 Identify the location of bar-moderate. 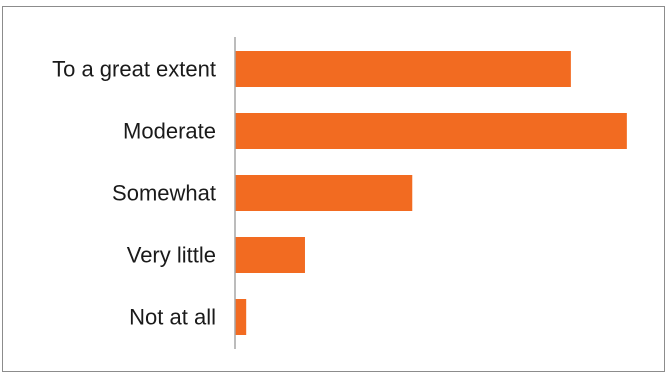
(431, 131).